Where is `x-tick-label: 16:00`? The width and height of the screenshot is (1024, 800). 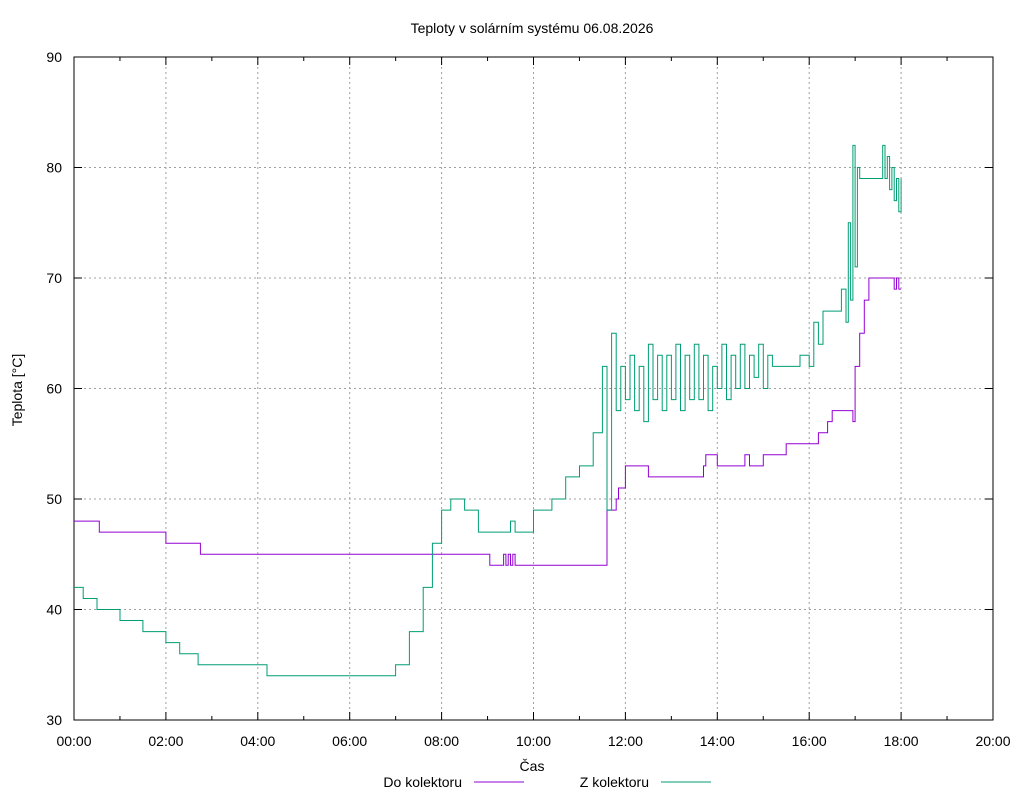
x-tick-label: 16:00 is located at coordinates (809, 741).